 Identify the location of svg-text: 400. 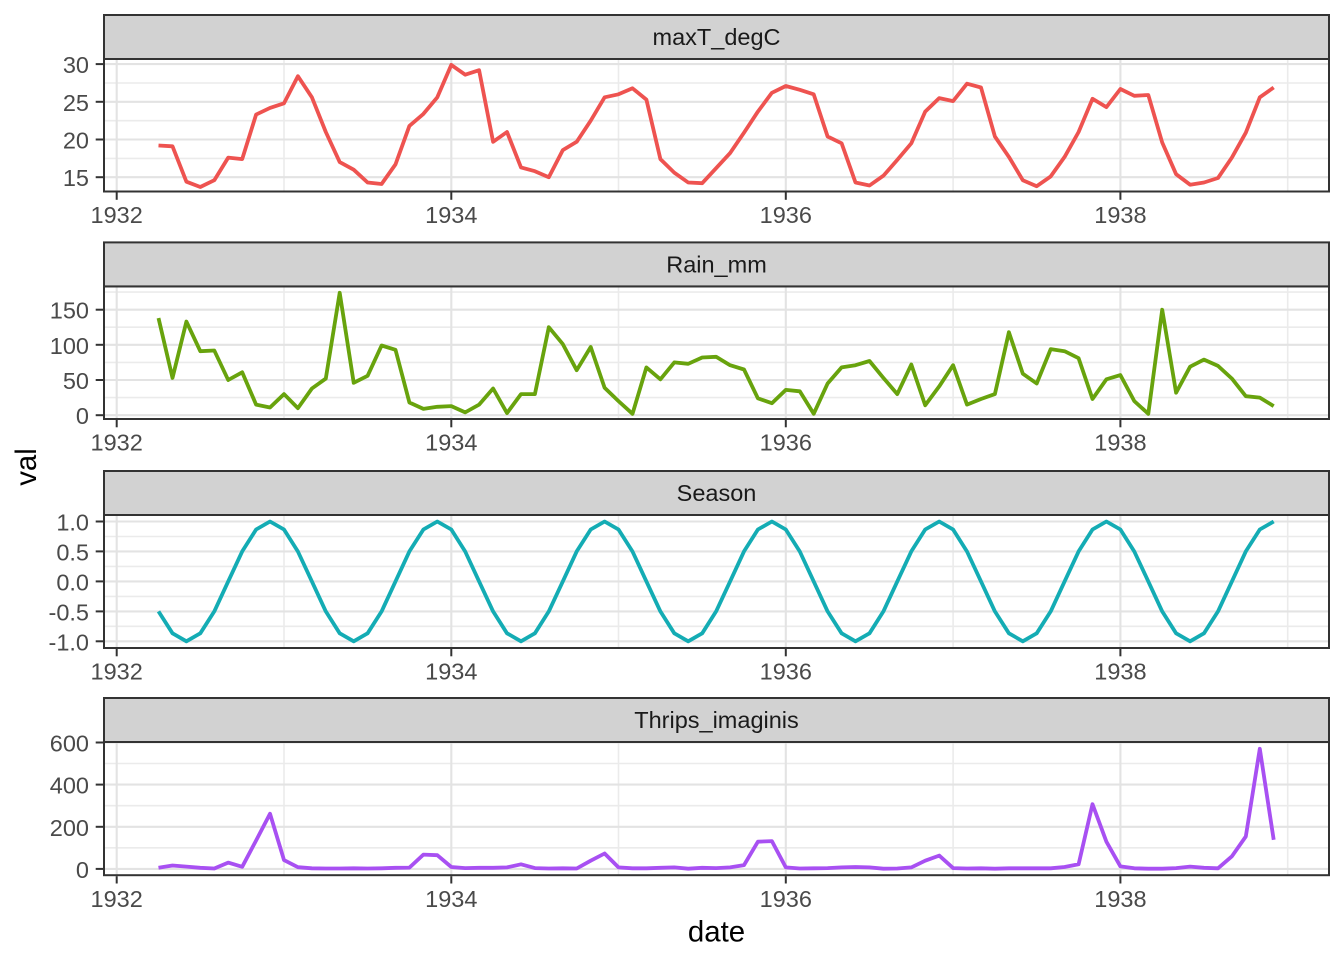
(69, 786).